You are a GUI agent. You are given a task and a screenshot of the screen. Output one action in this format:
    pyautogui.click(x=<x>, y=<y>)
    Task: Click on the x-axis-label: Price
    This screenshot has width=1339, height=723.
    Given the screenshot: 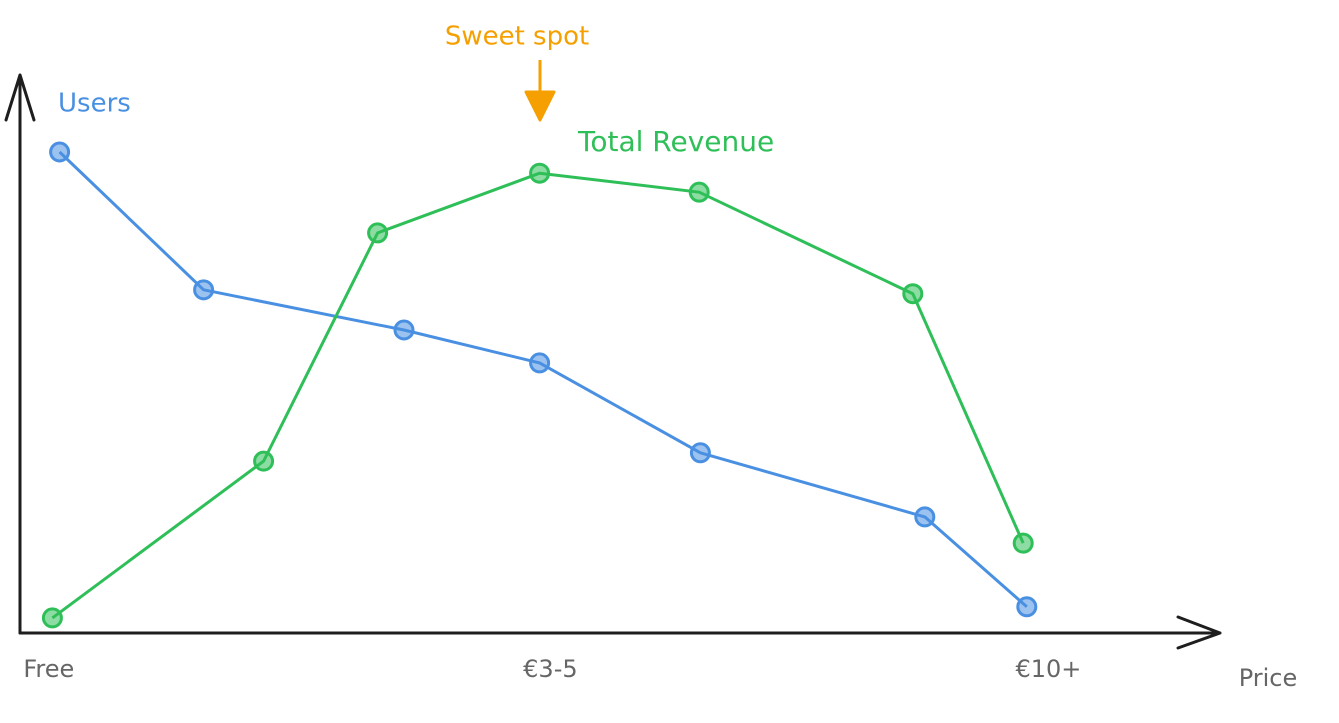 What is the action you would take?
    pyautogui.click(x=1268, y=678)
    